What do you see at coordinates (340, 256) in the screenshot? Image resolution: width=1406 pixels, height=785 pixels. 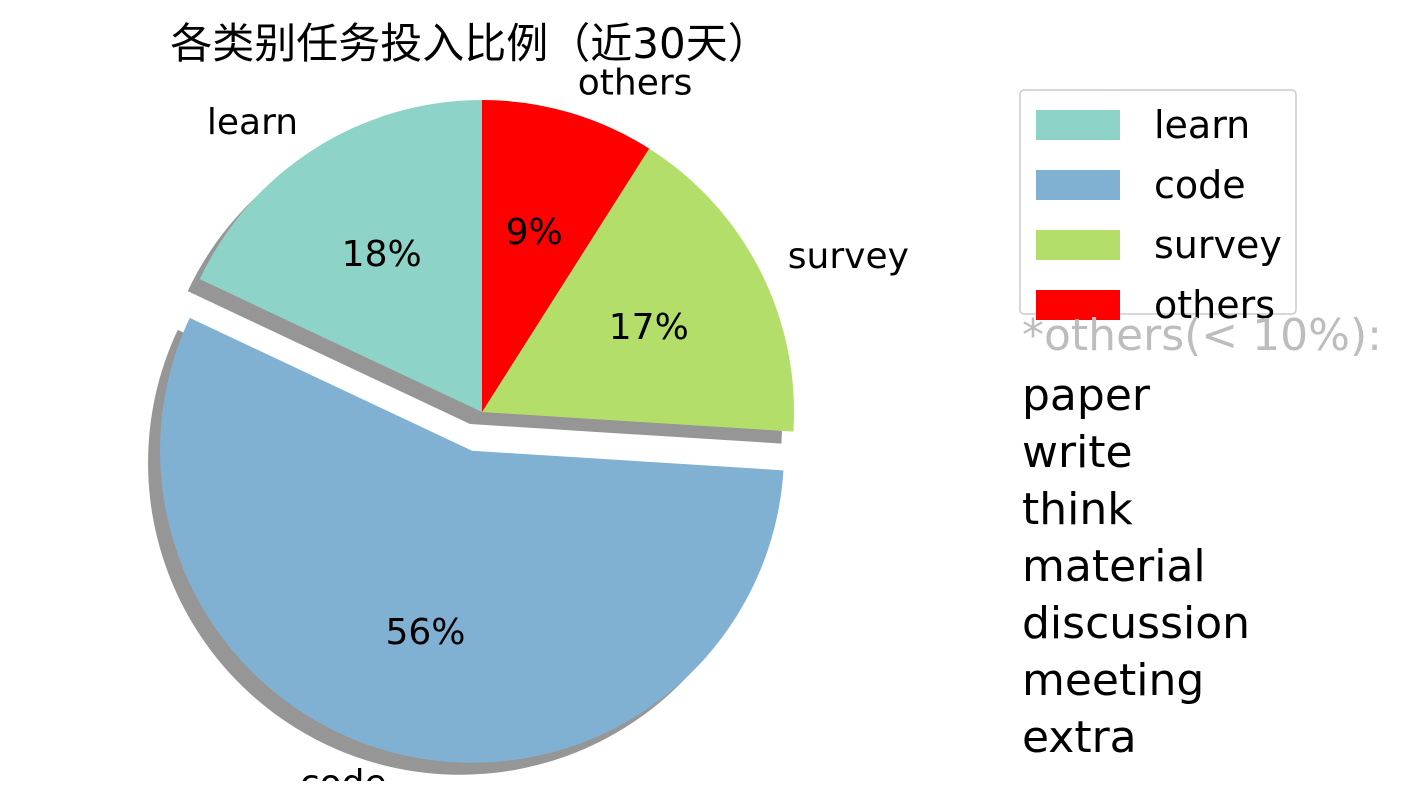 I see `pie-slice-learn` at bounding box center [340, 256].